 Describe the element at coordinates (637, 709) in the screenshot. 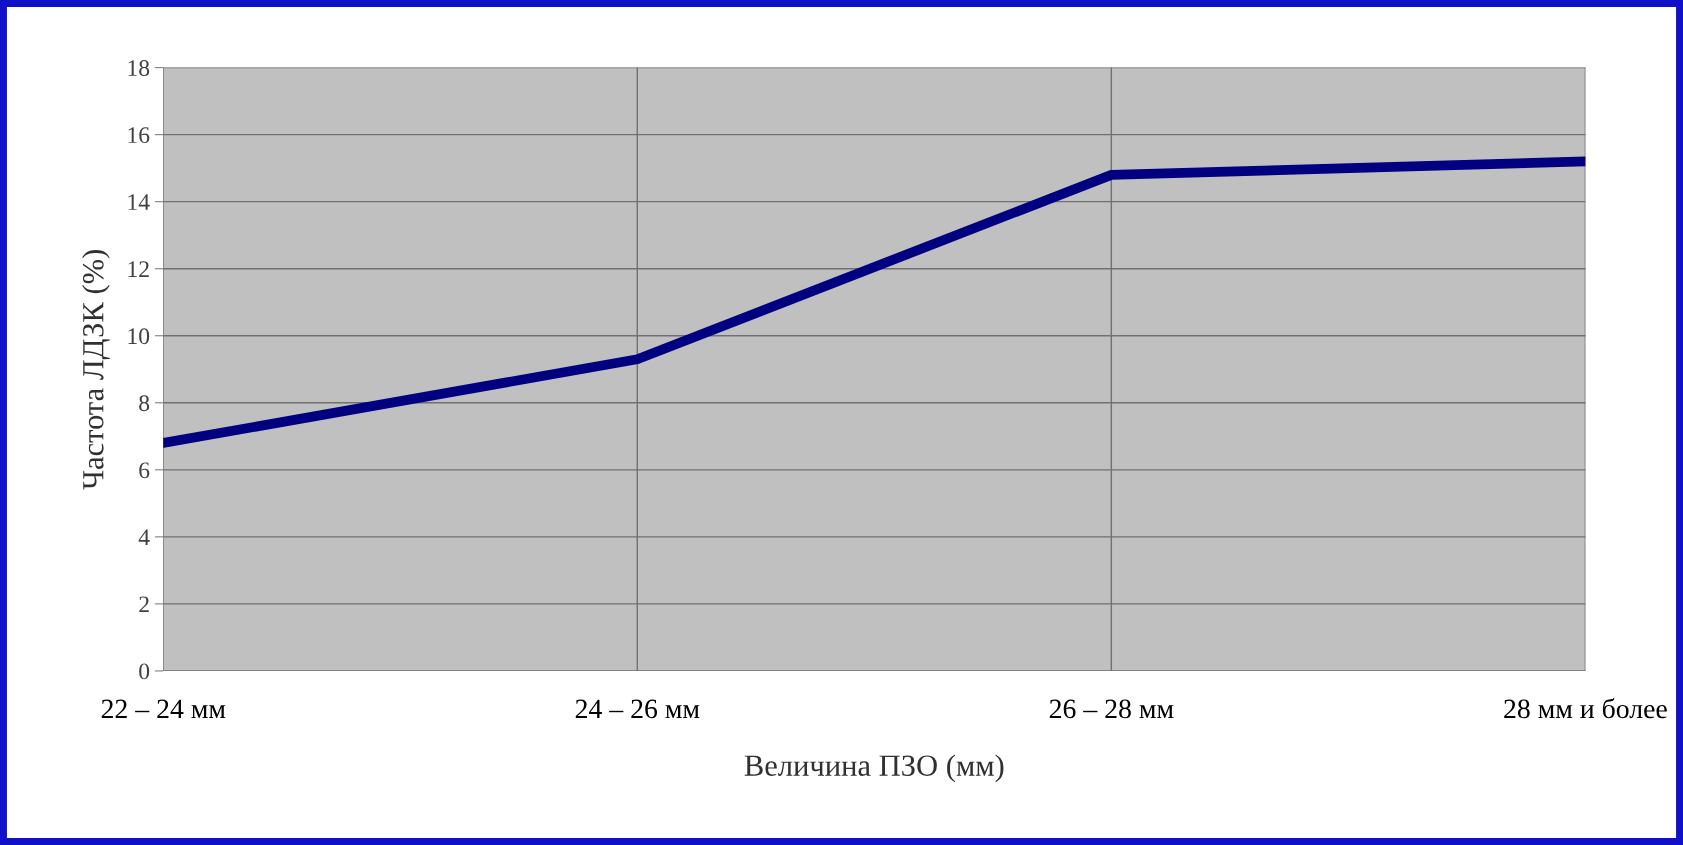

I see `x-tick-label: 24 – 26 мм` at that location.